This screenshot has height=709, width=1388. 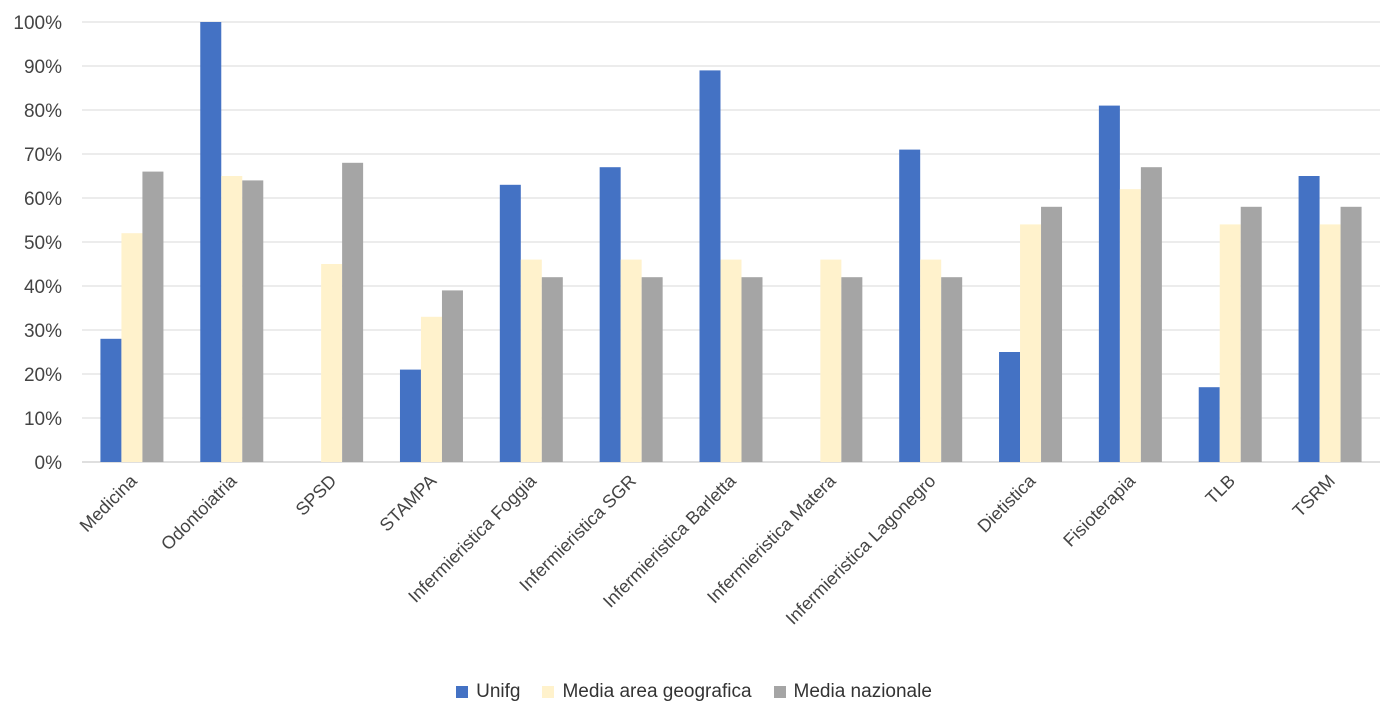 What do you see at coordinates (631, 360) in the screenshot?
I see `bar-media-area-geografica-infermieristica-sgr` at bounding box center [631, 360].